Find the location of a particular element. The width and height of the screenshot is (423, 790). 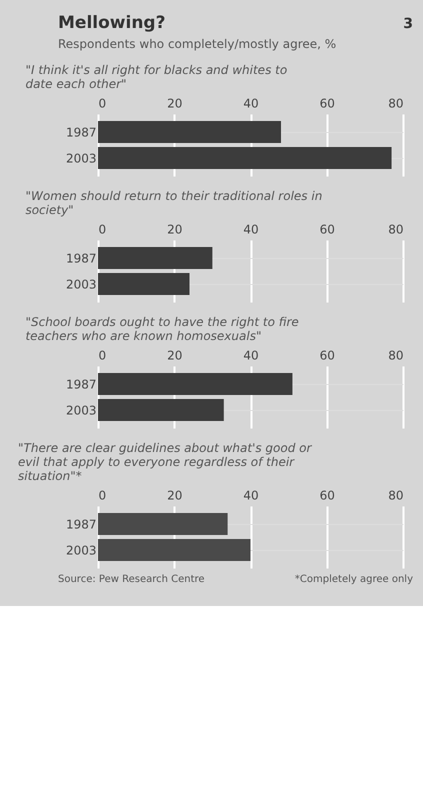

chart-subtitle: "School boards ought to have the right to fire teachers who are known homosexuals" is located at coordinates (162, 329).